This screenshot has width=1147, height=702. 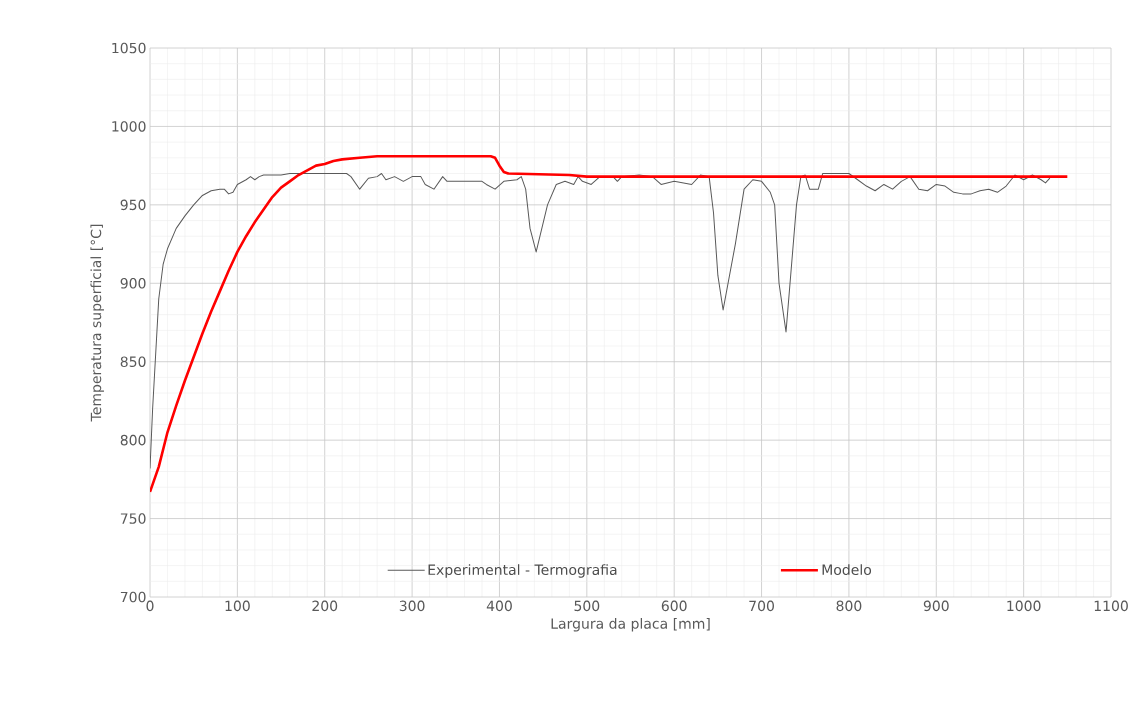 What do you see at coordinates (522, 571) in the screenshot?
I see `legend-label: Experimental - Termografia` at bounding box center [522, 571].